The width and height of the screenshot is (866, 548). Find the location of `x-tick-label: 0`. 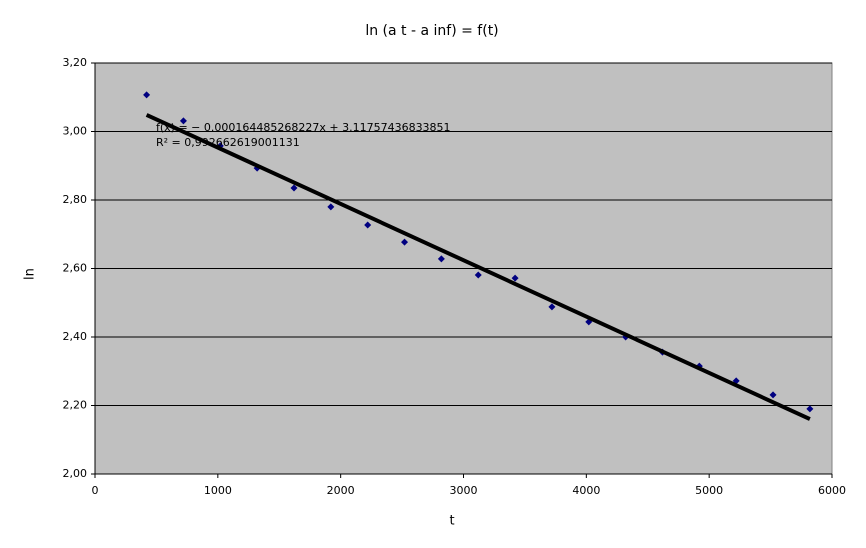

x-tick-label: 0 is located at coordinates (95, 490).